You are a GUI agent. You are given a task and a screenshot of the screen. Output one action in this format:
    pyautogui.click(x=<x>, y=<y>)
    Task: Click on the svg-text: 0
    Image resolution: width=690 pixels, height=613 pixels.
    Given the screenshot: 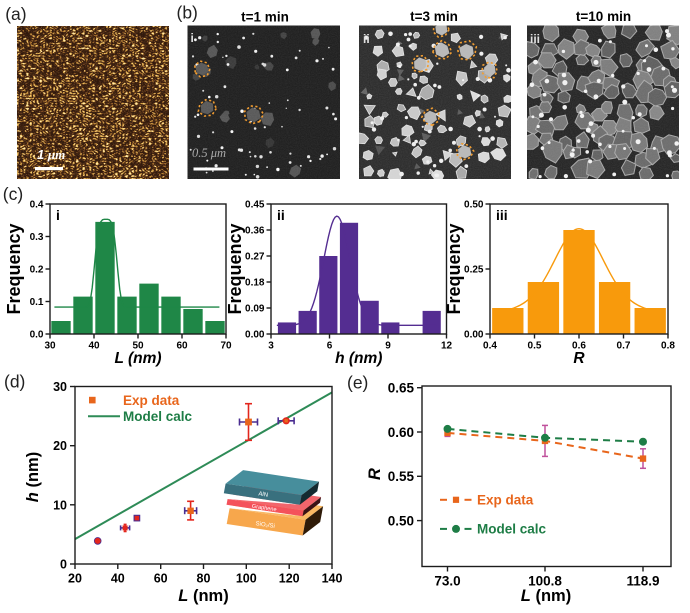 What is the action you would take?
    pyautogui.click(x=63, y=565)
    